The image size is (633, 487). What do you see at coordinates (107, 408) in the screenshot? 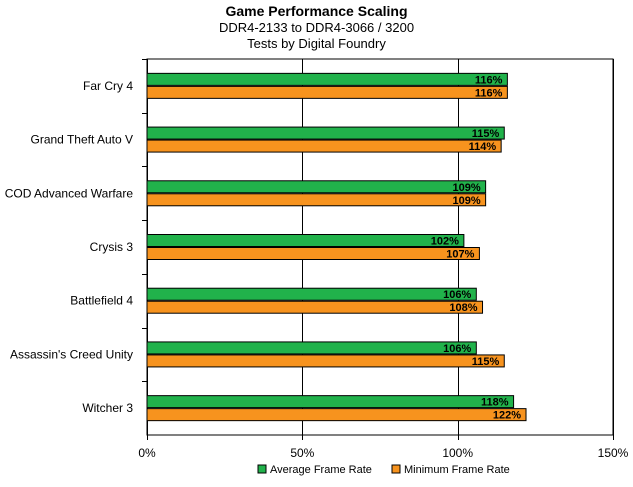
I see `category-label: Witcher 3` at bounding box center [107, 408].